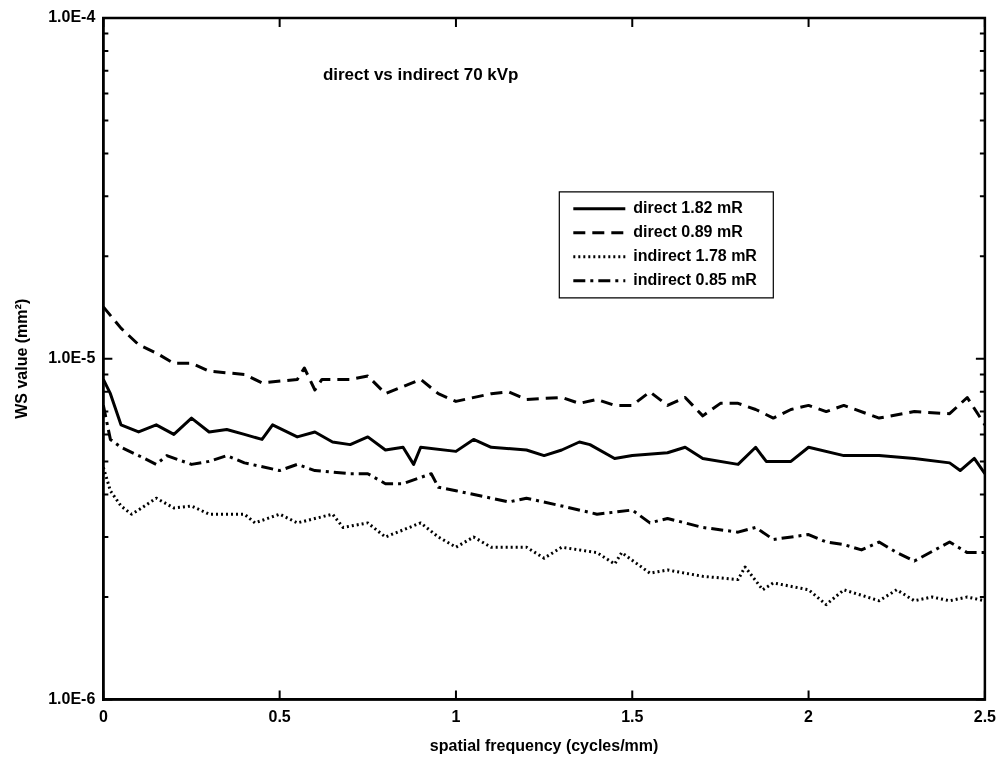 The image size is (1004, 763). I want to click on legend-label: direct 0.89 mR, so click(688, 232).